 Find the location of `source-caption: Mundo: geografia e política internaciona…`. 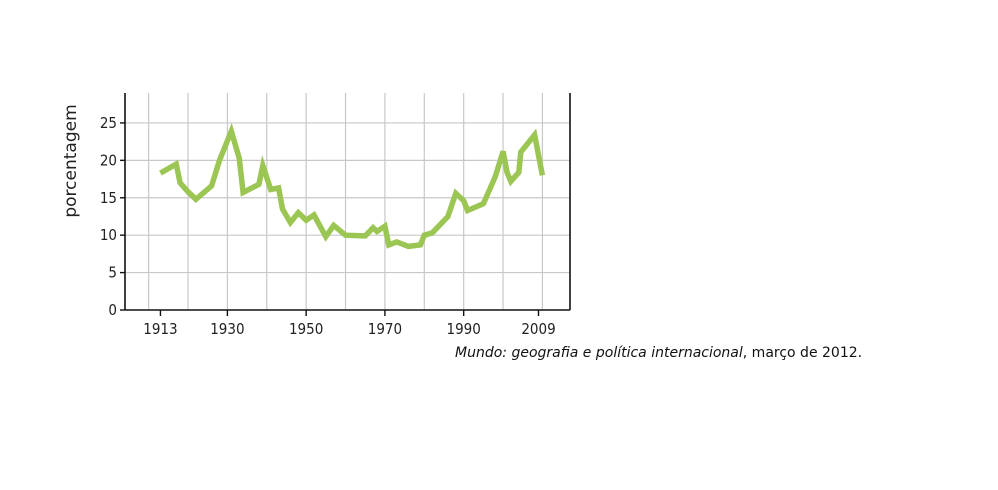

source-caption: Mundo: geografia e política internaciona… is located at coordinates (658, 353).